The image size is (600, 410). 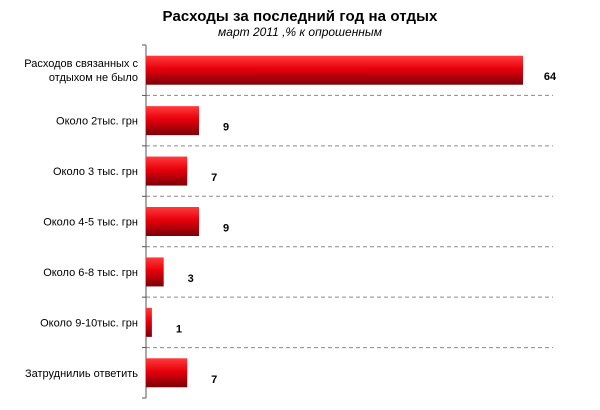 I want to click on category-label: Около 9-10тыс. грн, so click(x=89, y=323).